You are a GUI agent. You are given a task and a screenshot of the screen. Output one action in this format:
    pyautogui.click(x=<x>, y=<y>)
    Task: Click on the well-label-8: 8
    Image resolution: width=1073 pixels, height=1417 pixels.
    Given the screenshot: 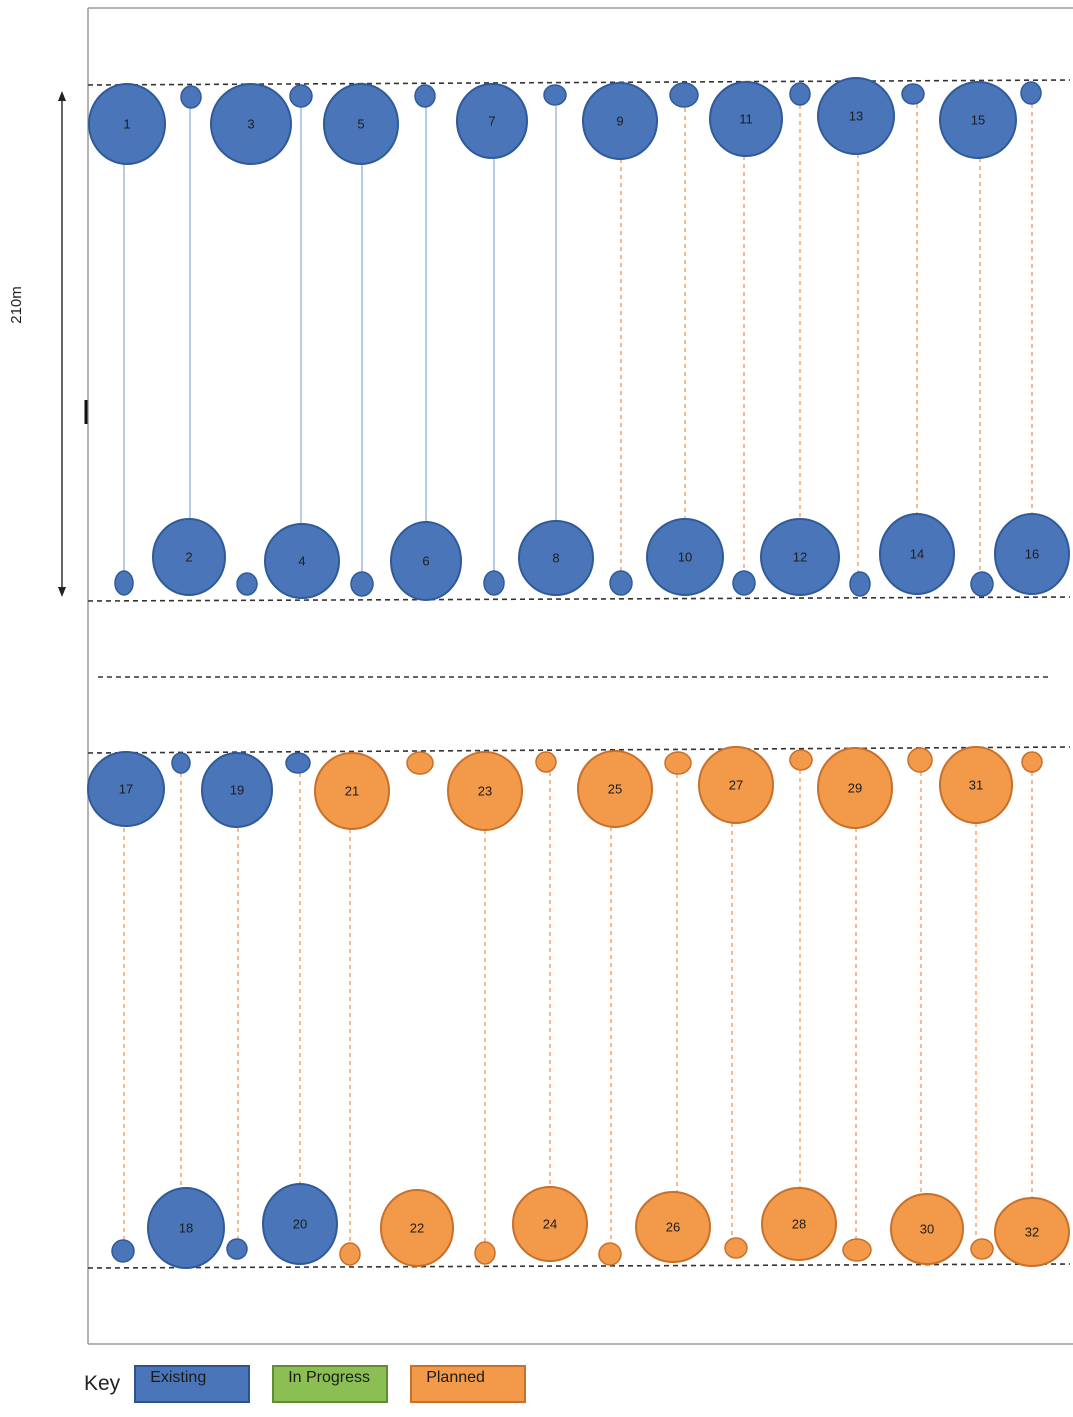 What is the action you would take?
    pyautogui.click(x=555, y=558)
    